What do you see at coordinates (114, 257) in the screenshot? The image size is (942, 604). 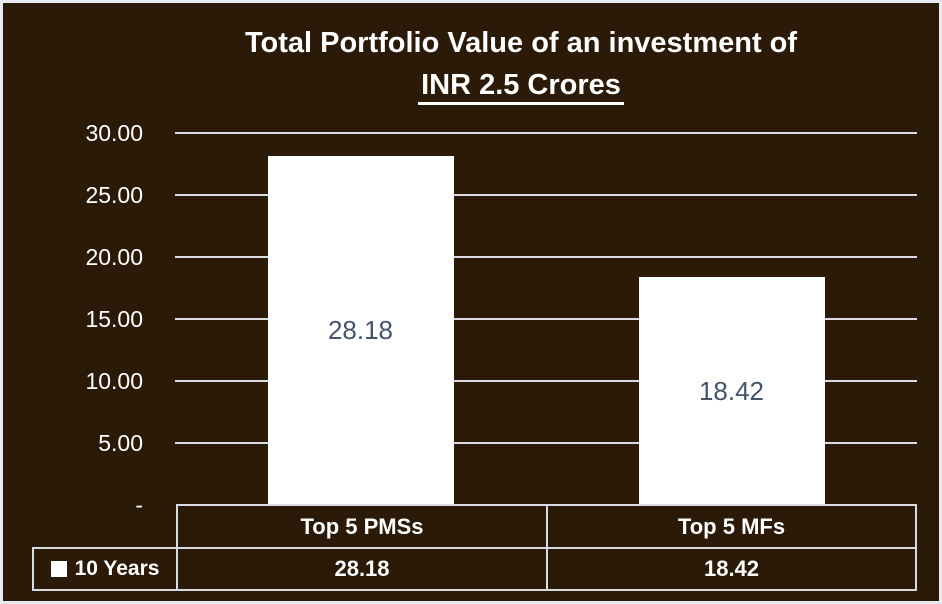 I see `y-axis-tick-label: 20.00` at bounding box center [114, 257].